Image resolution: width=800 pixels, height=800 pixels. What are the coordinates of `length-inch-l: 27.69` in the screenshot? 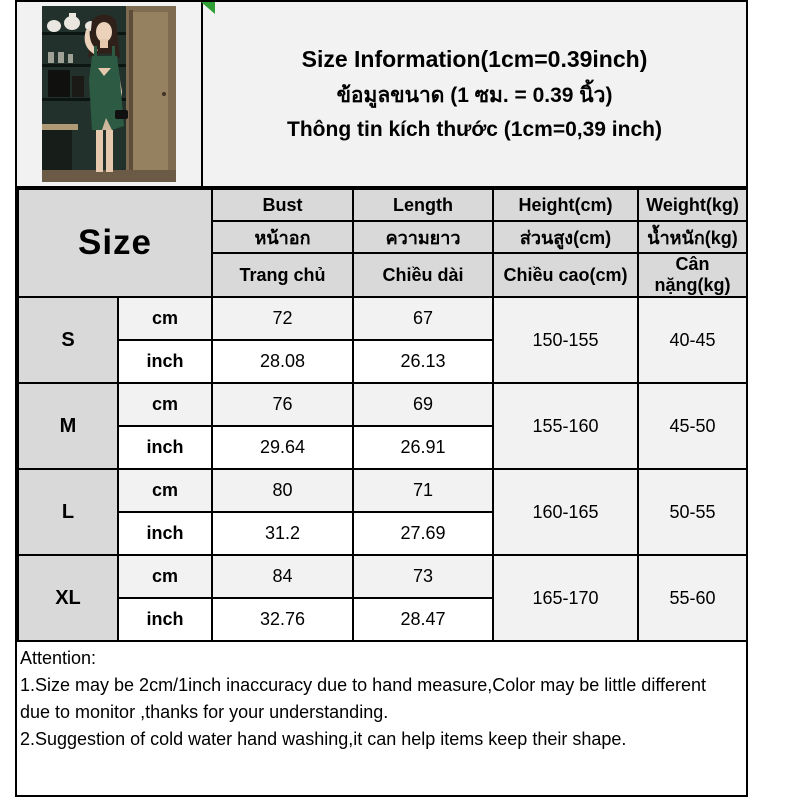 It's located at (423, 533).